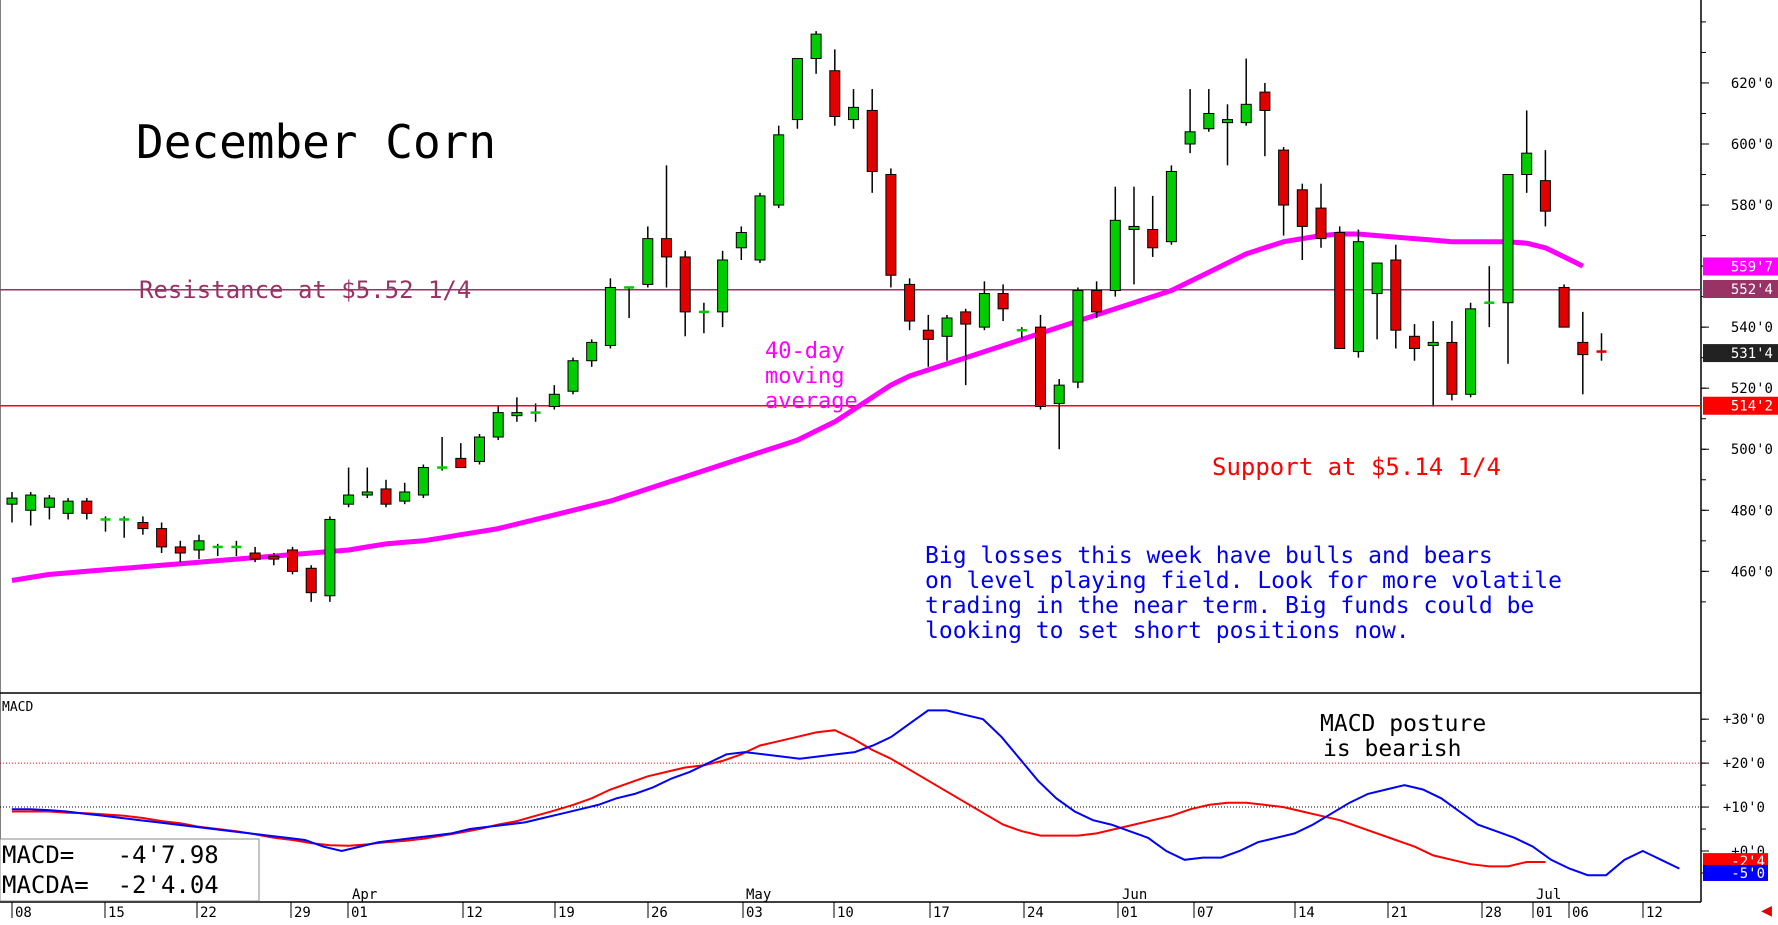 The height and width of the screenshot is (925, 1778). Describe the element at coordinates (1205, 913) in the screenshot. I see `date-tick-label: 07` at that location.